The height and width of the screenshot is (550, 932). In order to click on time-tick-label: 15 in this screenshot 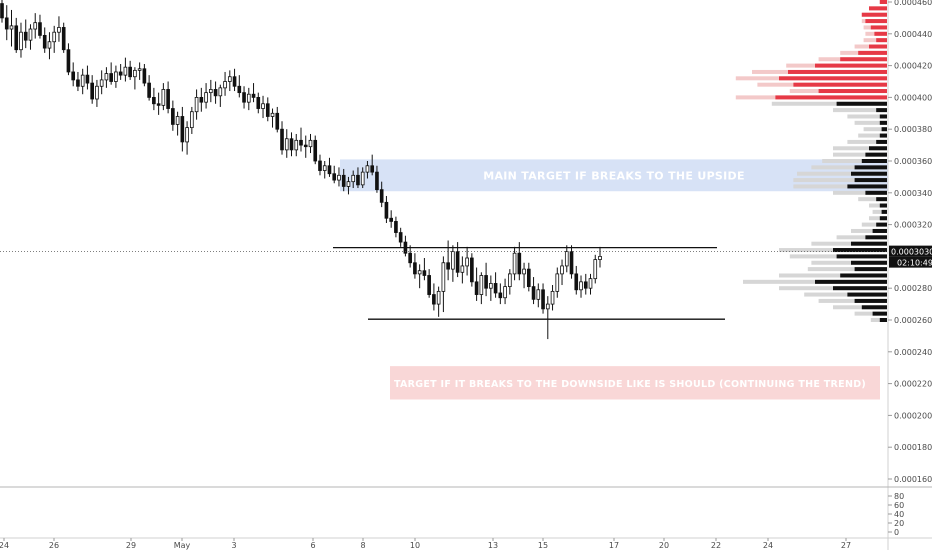, I will do `click(543, 545)`.